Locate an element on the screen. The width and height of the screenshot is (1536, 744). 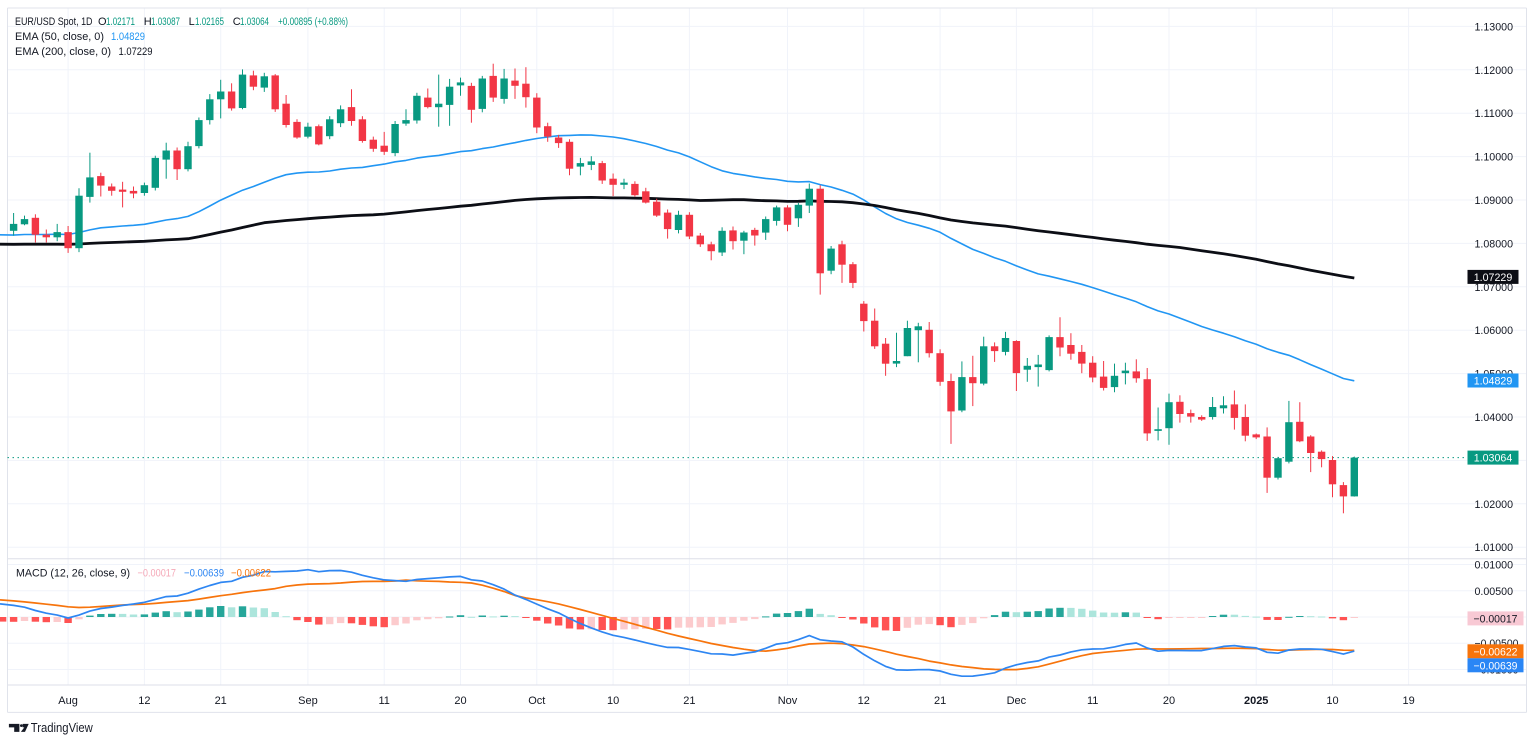
svg-text: L is located at coordinates (192, 22).